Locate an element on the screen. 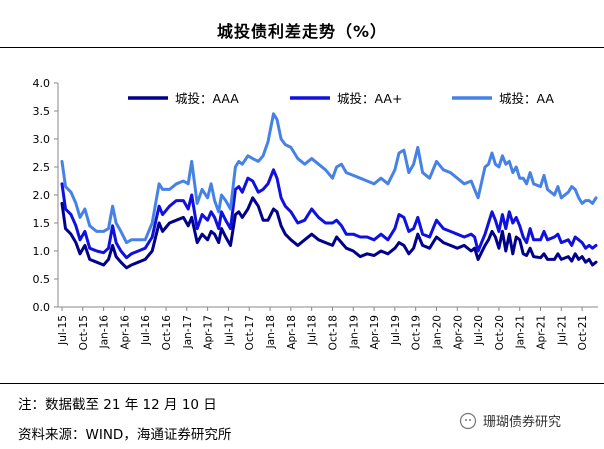 This screenshot has height=449, width=604. x-tick-label: Oct-20 is located at coordinates (500, 332).